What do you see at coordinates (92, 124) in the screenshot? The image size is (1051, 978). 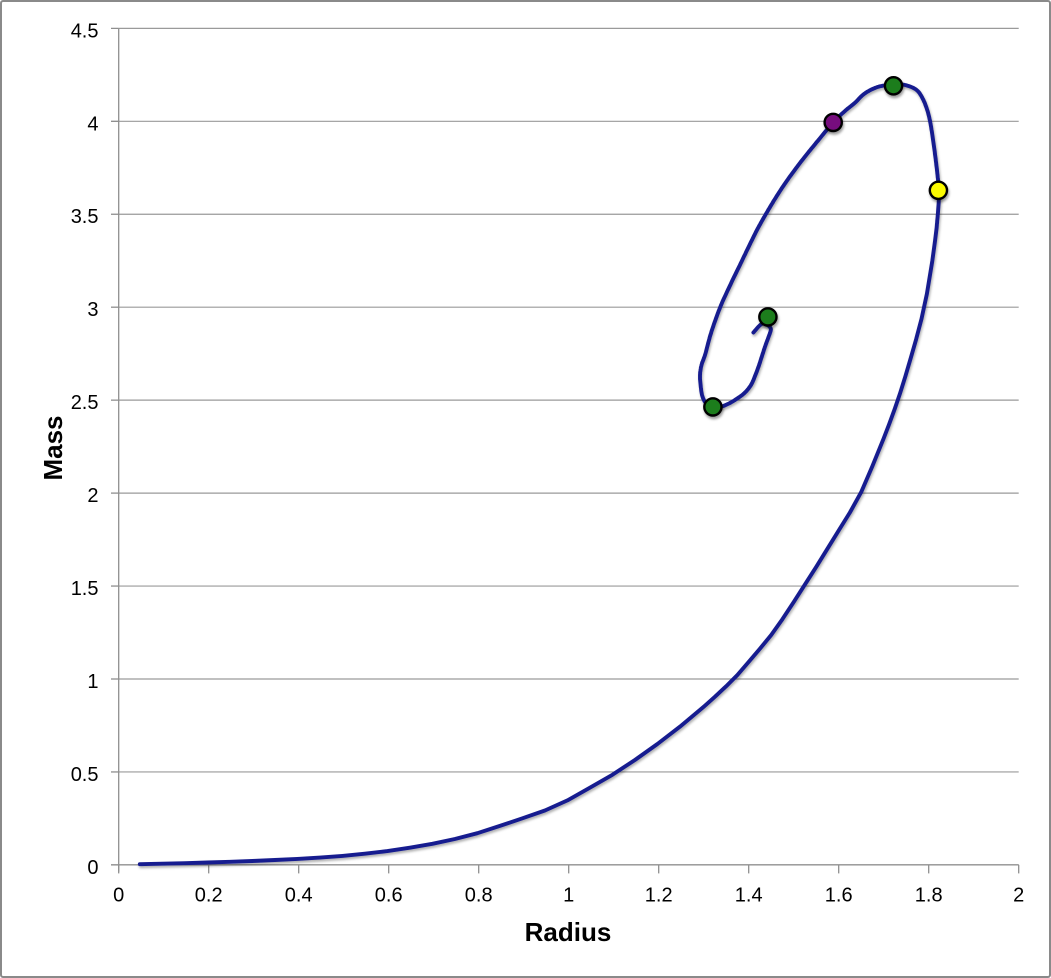 I see `svg-text: 4` at bounding box center [92, 124].